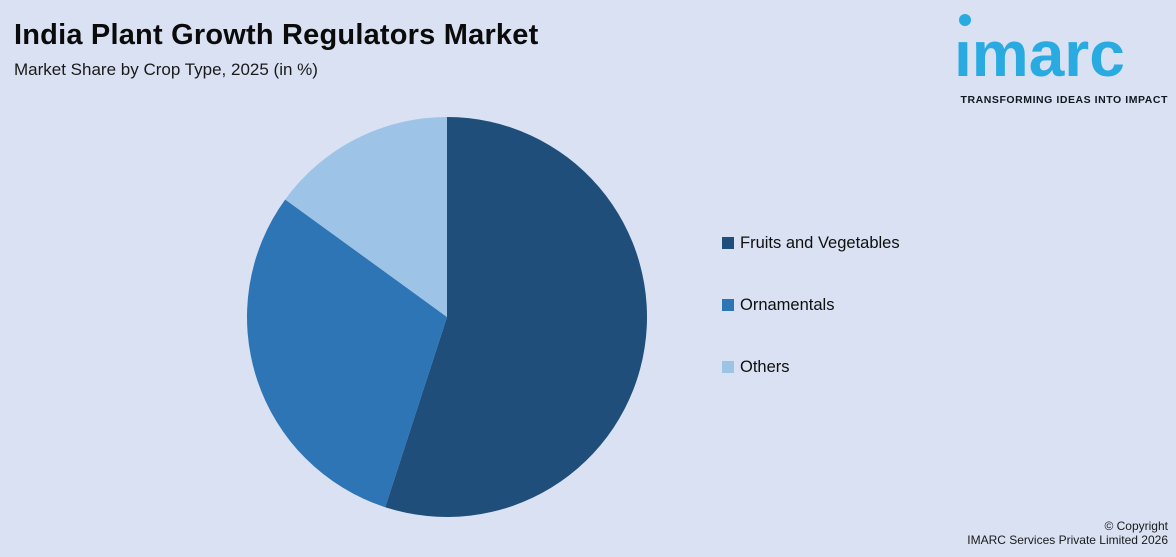 The height and width of the screenshot is (557, 1176). Describe the element at coordinates (965, 20) in the screenshot. I see `imarc-logo-dot-icon` at that location.